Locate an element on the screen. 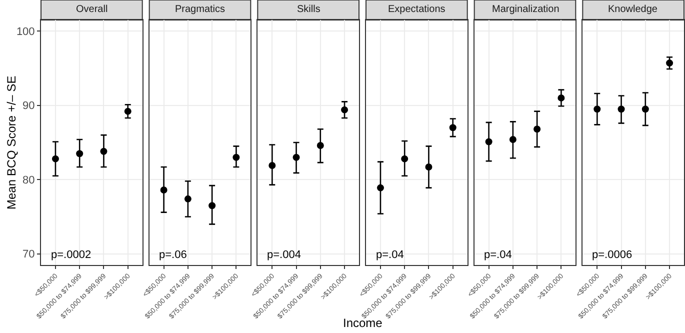  chart-title: Pragmatics is located at coordinates (200, 9).